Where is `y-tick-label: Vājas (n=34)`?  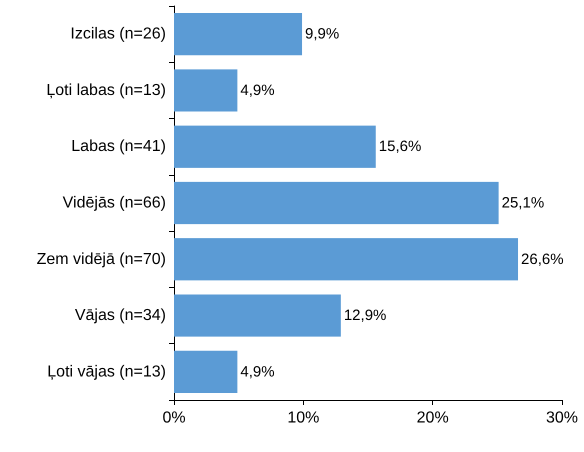
y-tick-label: Vājas (n=34) is located at coordinates (120, 315).